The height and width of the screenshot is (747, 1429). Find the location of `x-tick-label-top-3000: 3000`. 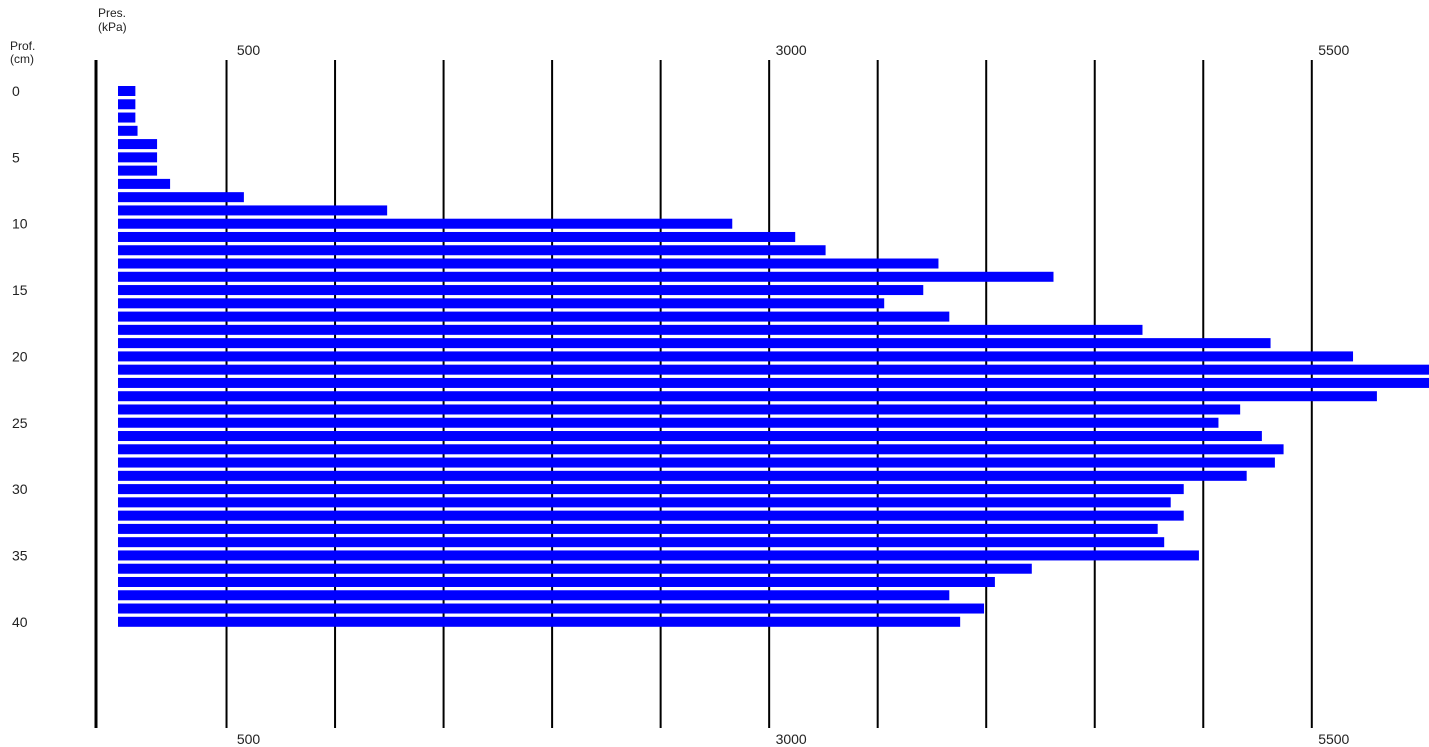

x-tick-label-top-3000: 3000 is located at coordinates (791, 50).